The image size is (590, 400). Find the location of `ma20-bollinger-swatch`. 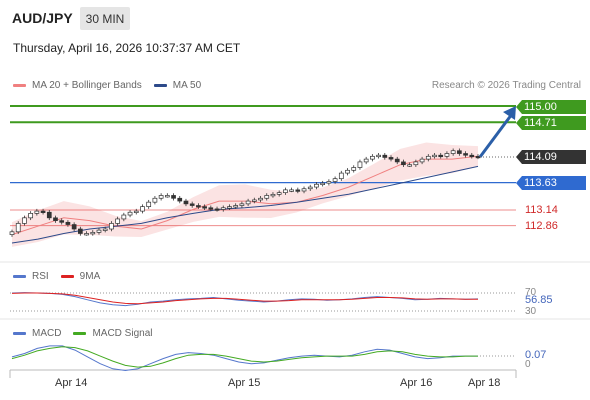

ma20-bollinger-swatch is located at coordinates (19, 85).